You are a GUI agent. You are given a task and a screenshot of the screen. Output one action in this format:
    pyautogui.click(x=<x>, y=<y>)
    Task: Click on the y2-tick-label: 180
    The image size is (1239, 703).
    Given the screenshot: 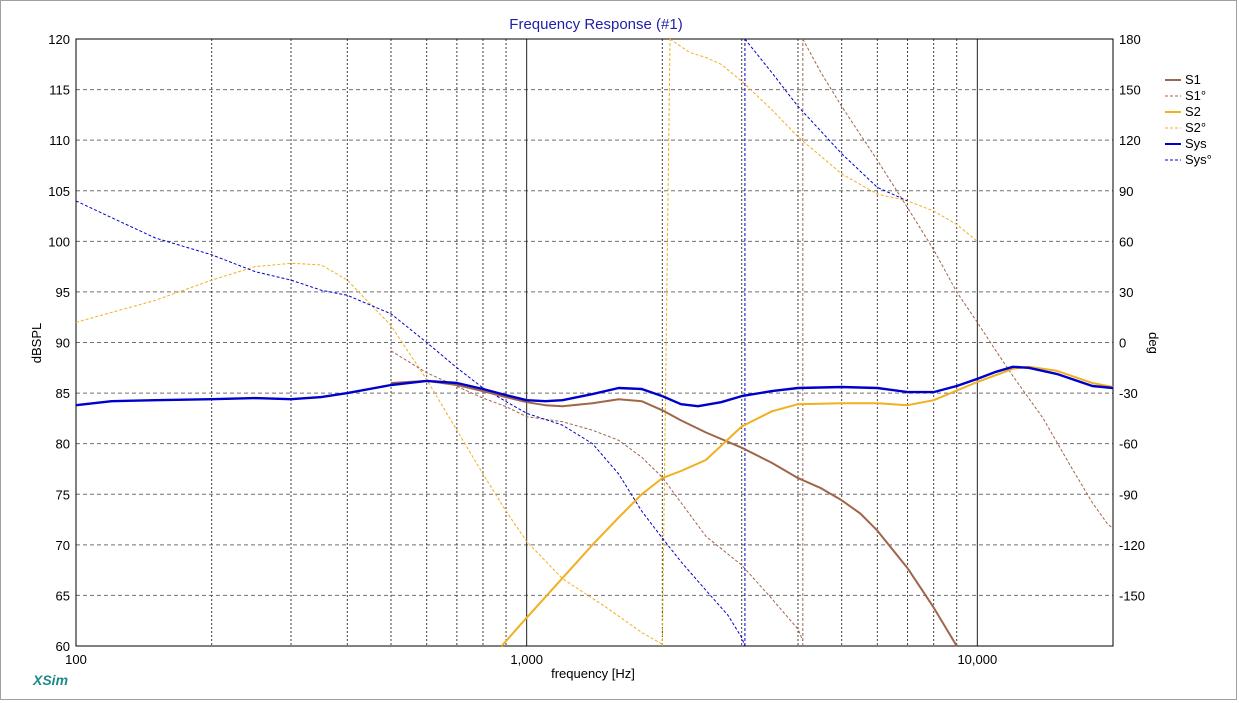 What is the action you would take?
    pyautogui.click(x=1130, y=39)
    